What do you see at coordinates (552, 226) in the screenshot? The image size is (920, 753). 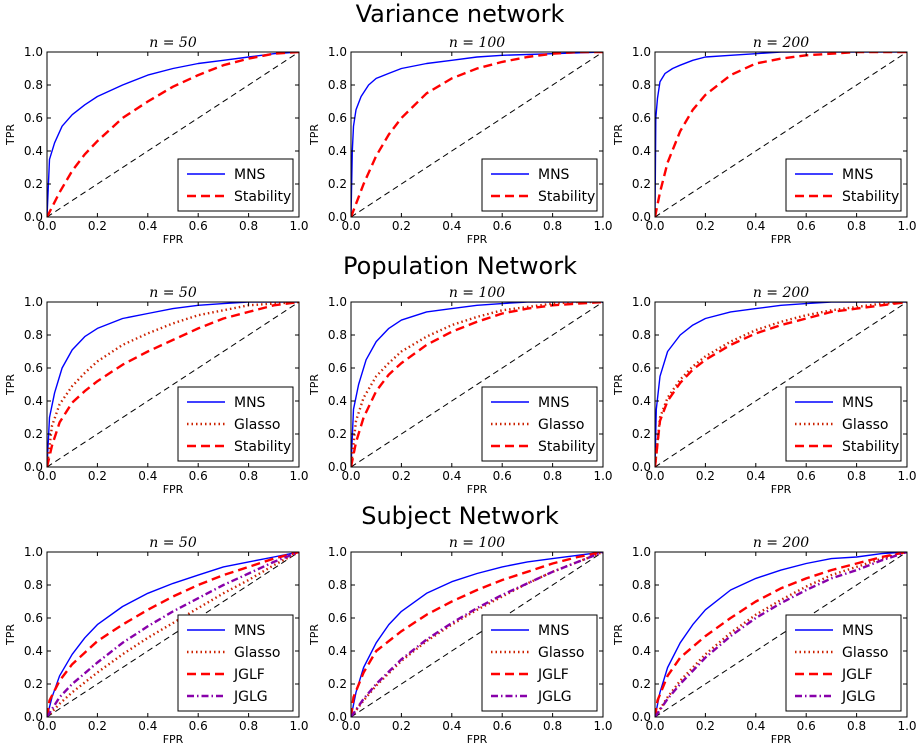 I see `x-tick-label: 0.8` at bounding box center [552, 226].